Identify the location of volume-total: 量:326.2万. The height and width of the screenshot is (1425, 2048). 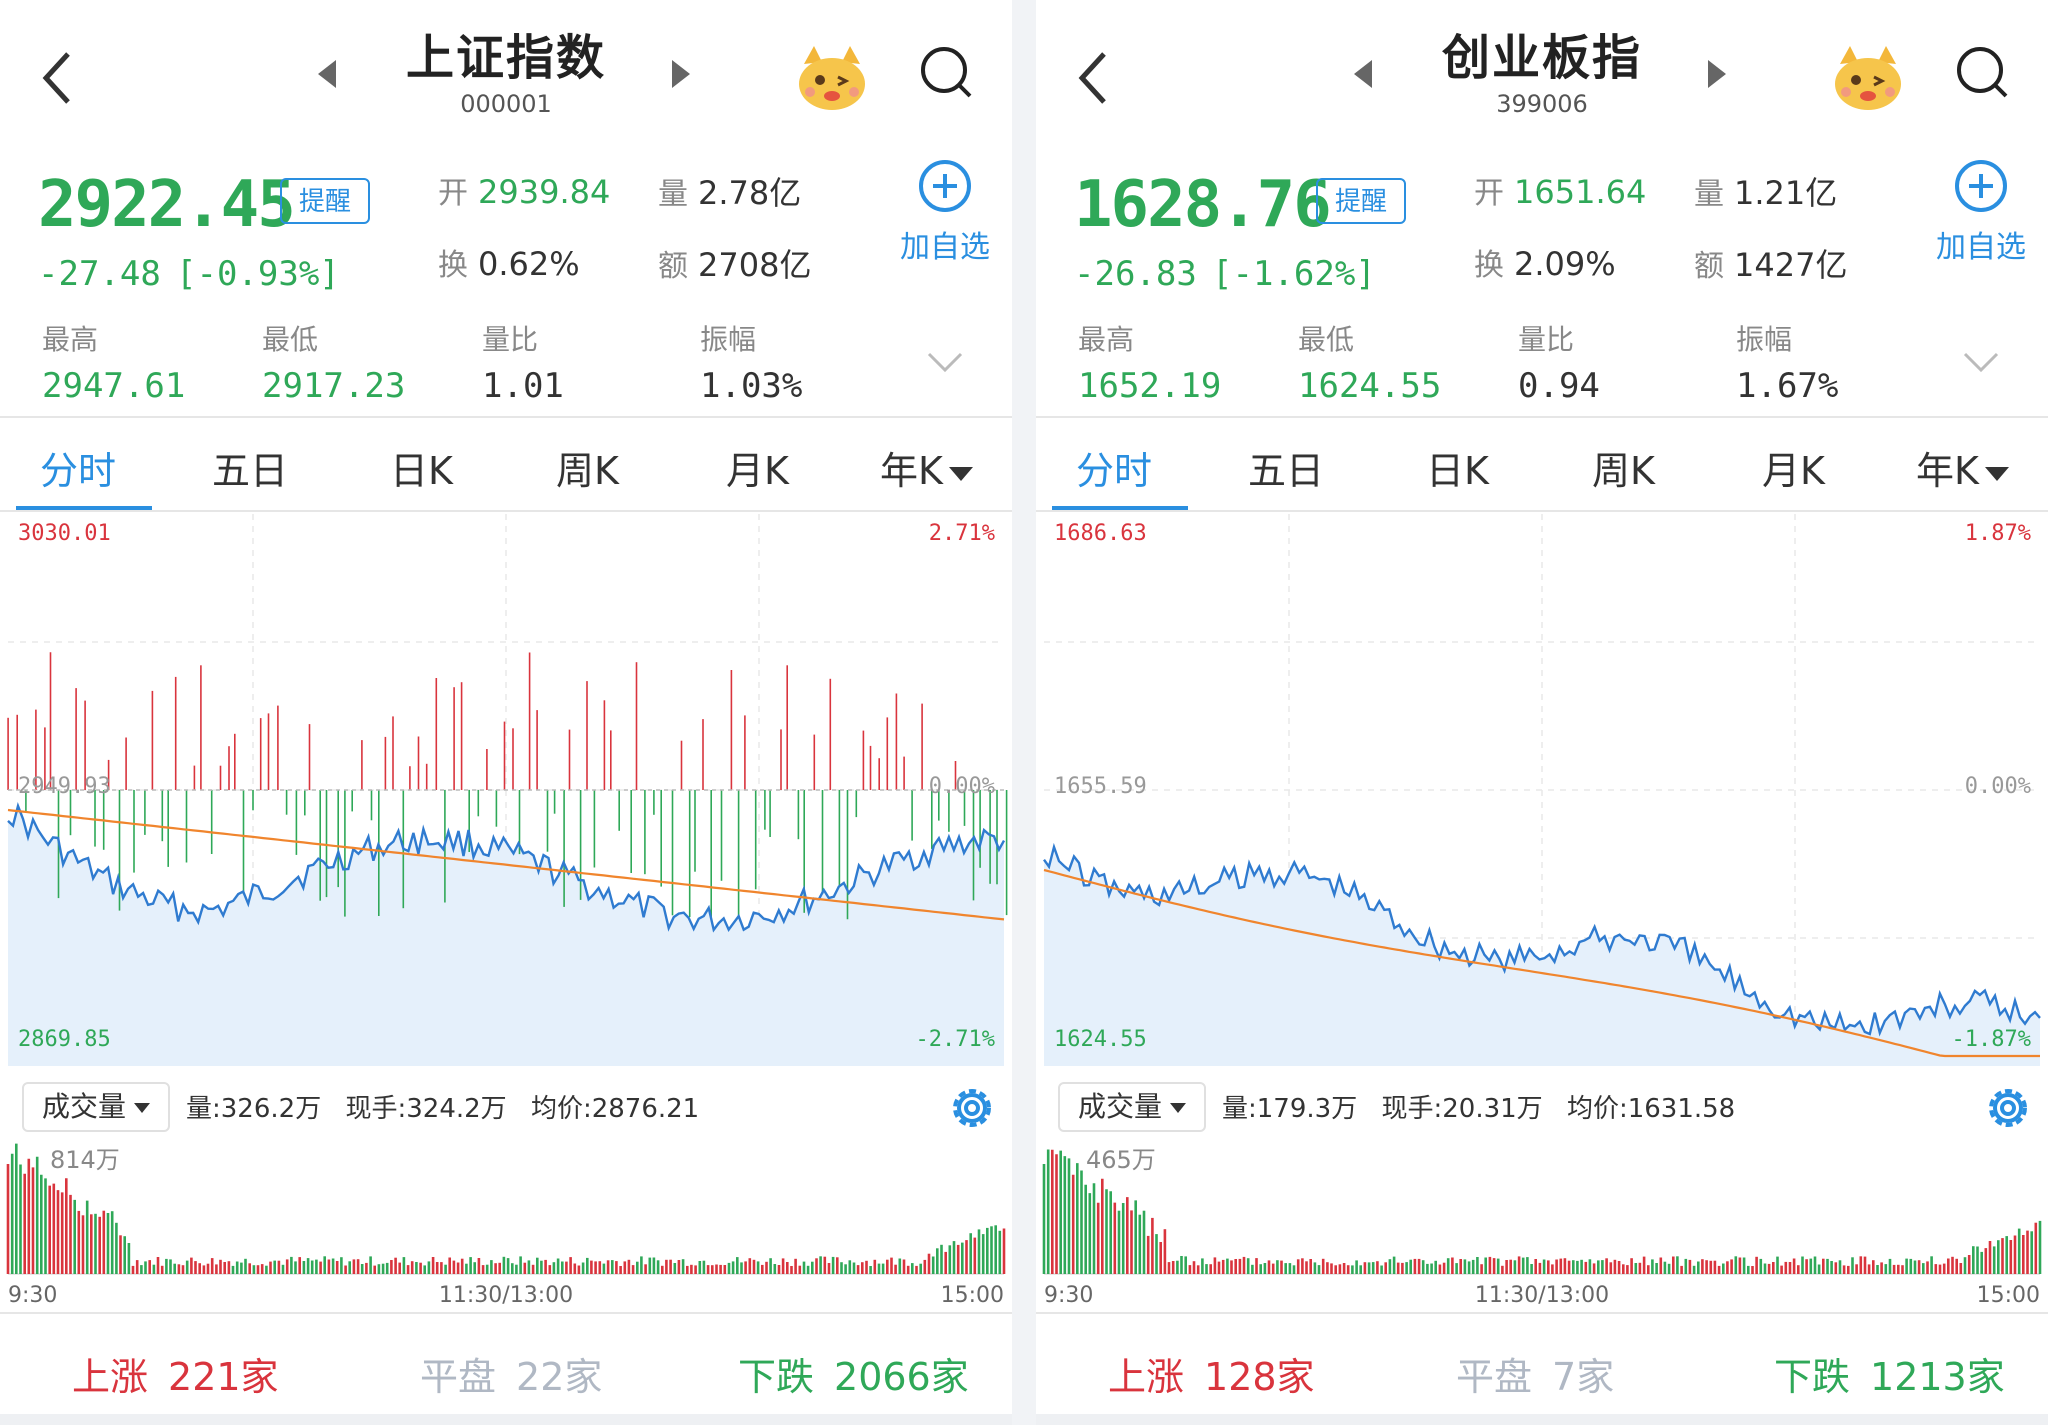
(254, 1109).